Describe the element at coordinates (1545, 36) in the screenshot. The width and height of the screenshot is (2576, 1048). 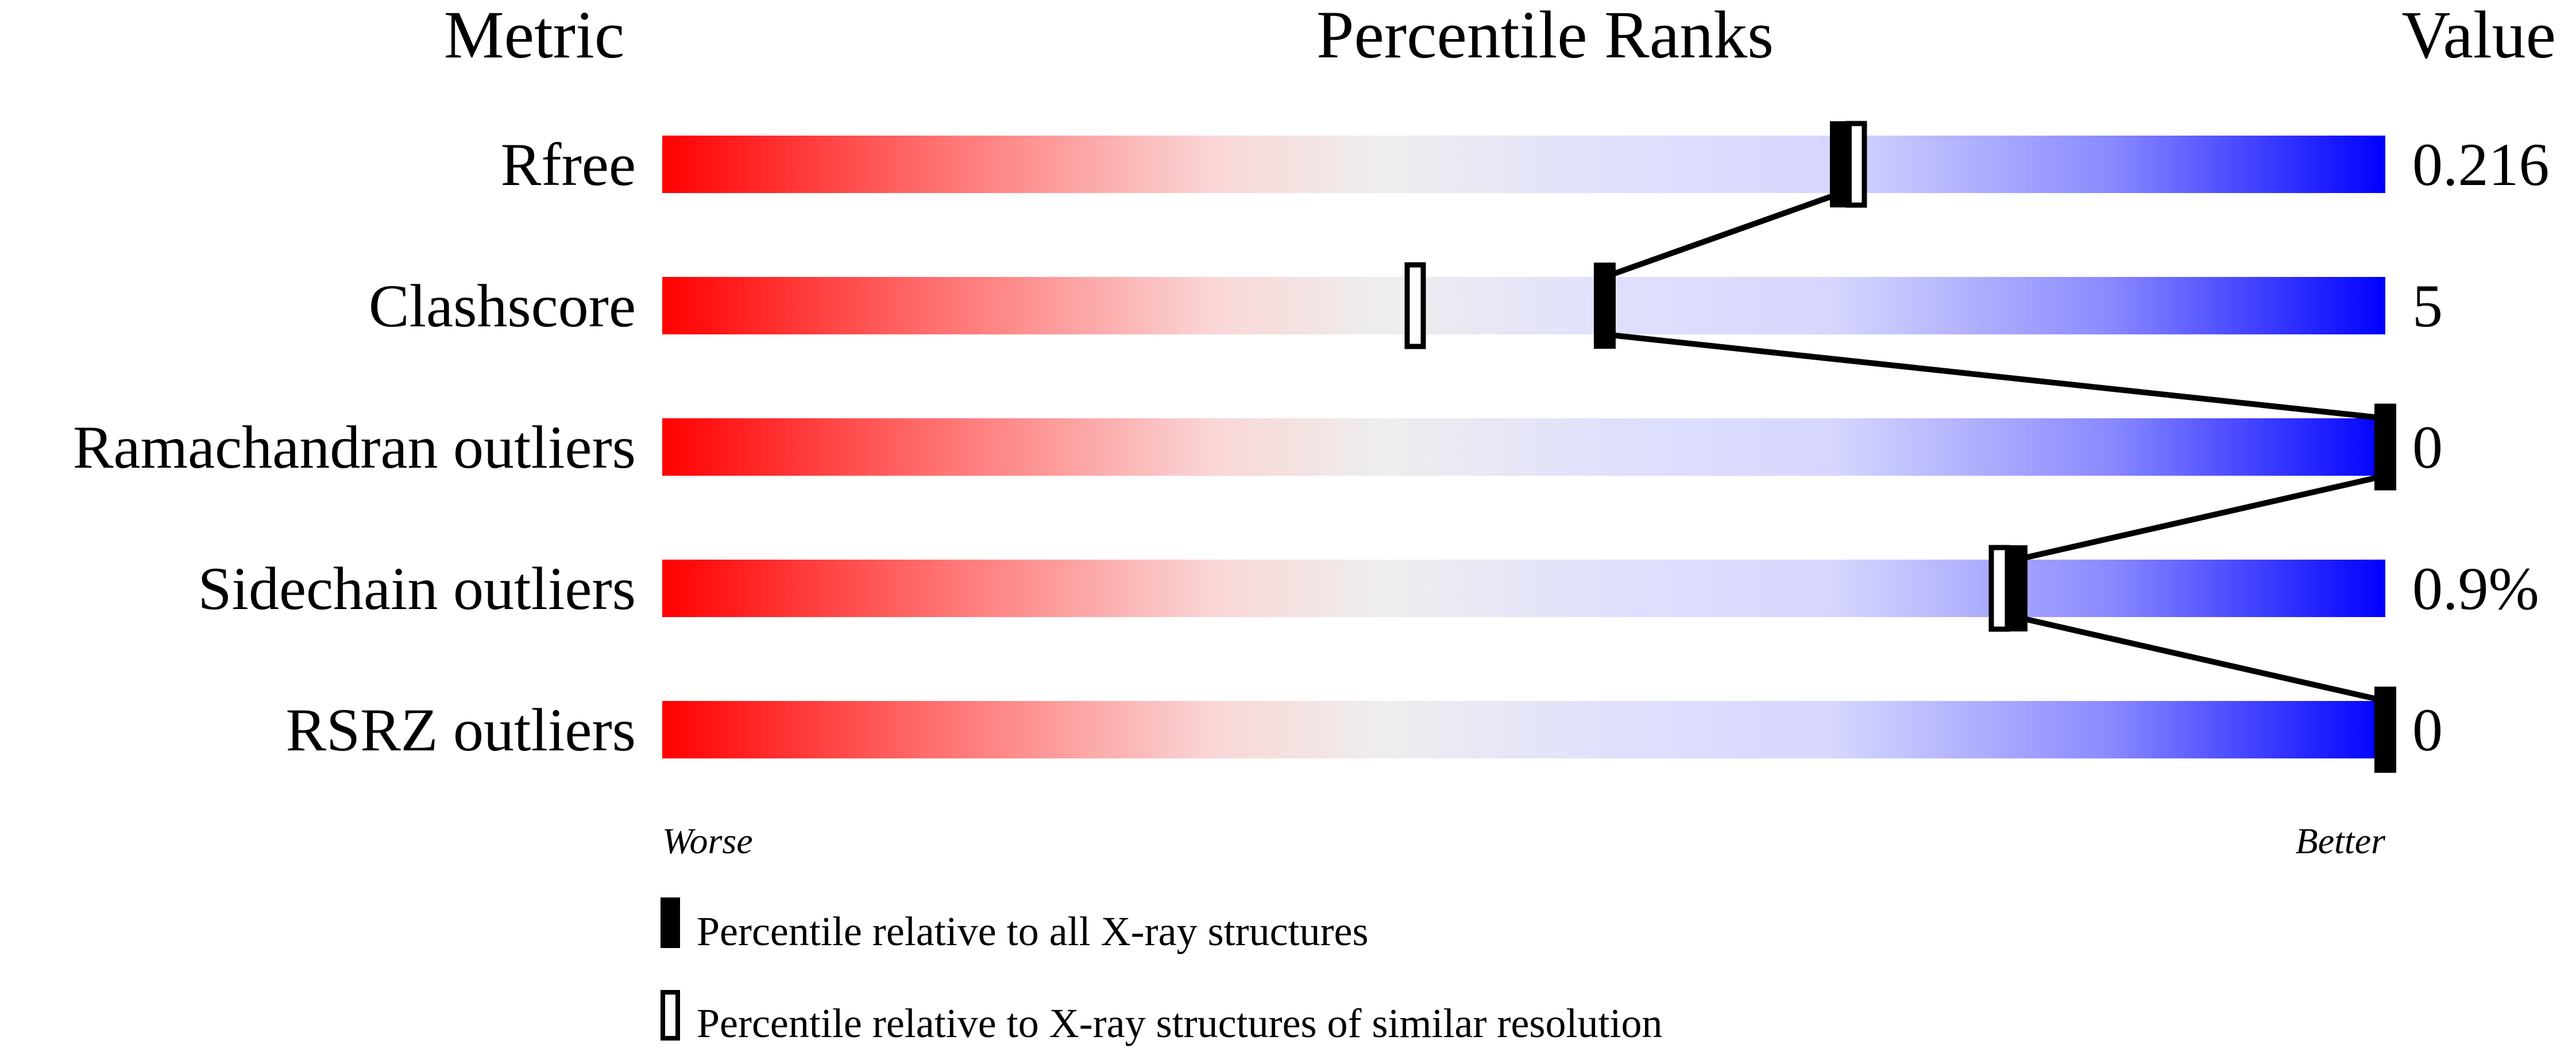
I see `header-percentile-ranks: Percentile Ranks` at that location.